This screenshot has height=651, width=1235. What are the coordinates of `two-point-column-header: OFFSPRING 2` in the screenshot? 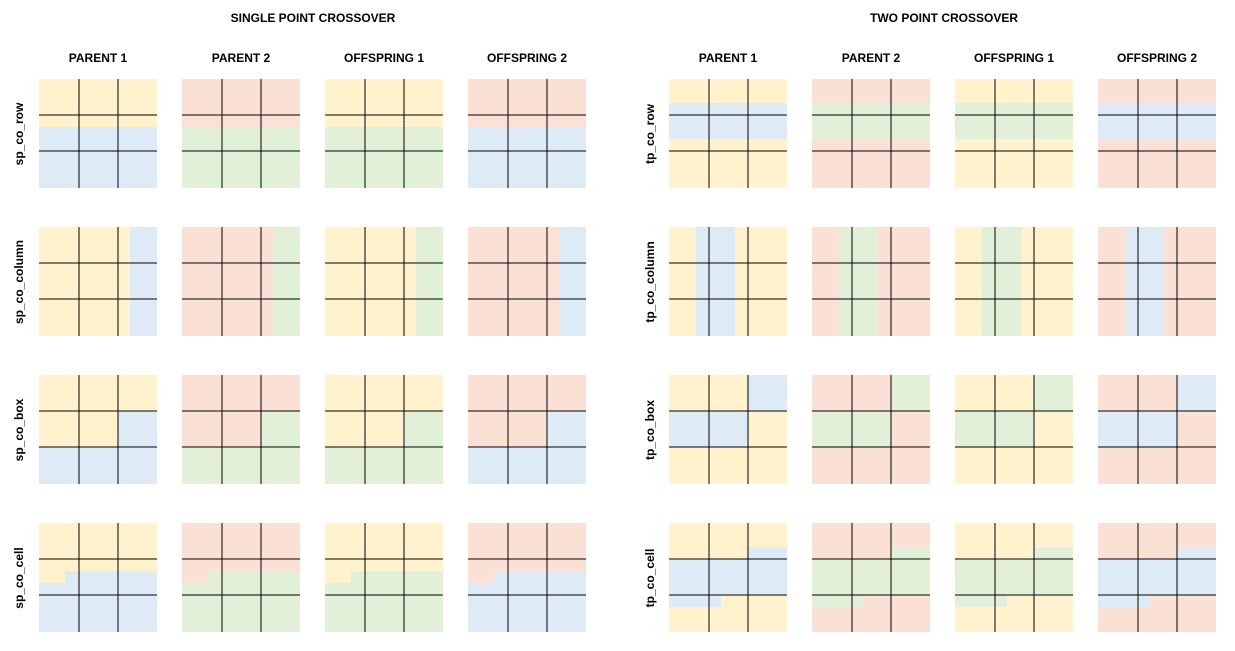 It's located at (1157, 58).